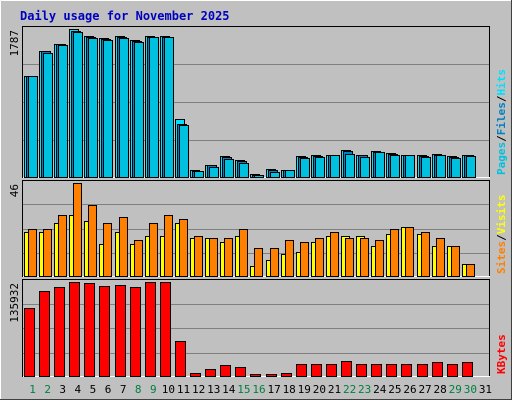 The height and width of the screenshot is (400, 512). What do you see at coordinates (198, 389) in the screenshot?
I see `x-tick-label-12: 12` at bounding box center [198, 389].